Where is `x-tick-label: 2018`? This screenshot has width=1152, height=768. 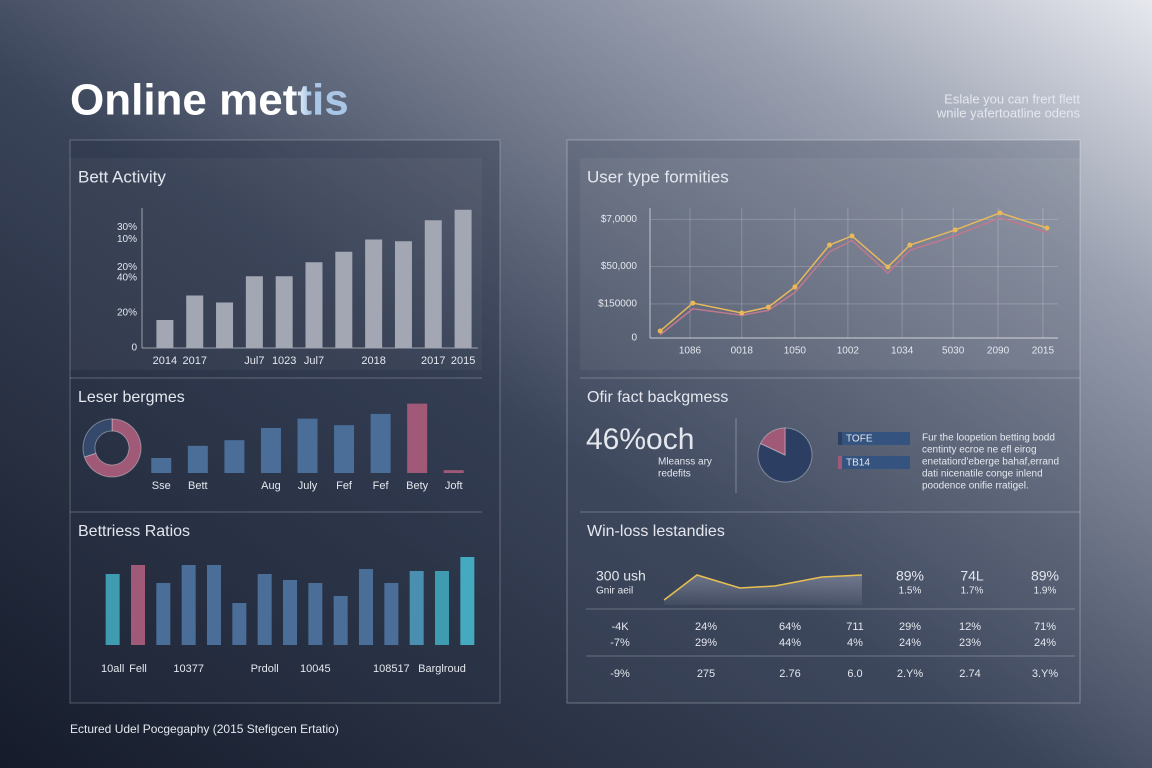 x-tick-label: 2018 is located at coordinates (373, 361).